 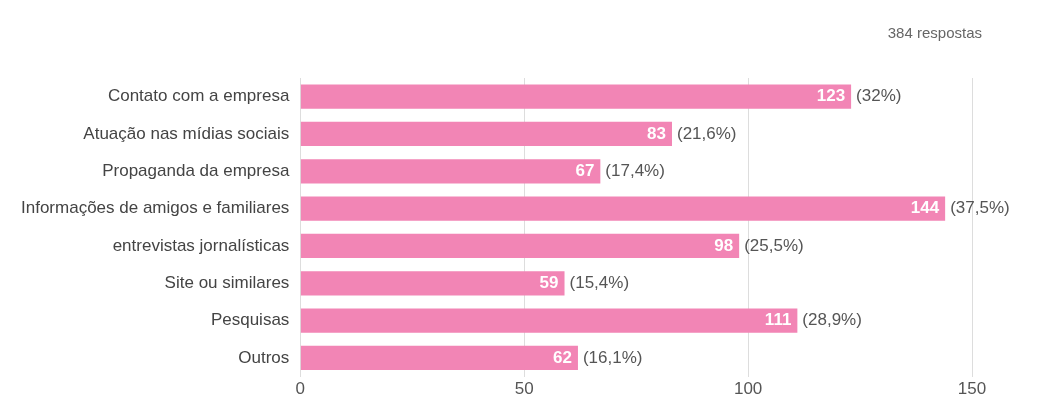 I want to click on x-tick-label: 0, so click(x=300, y=389).